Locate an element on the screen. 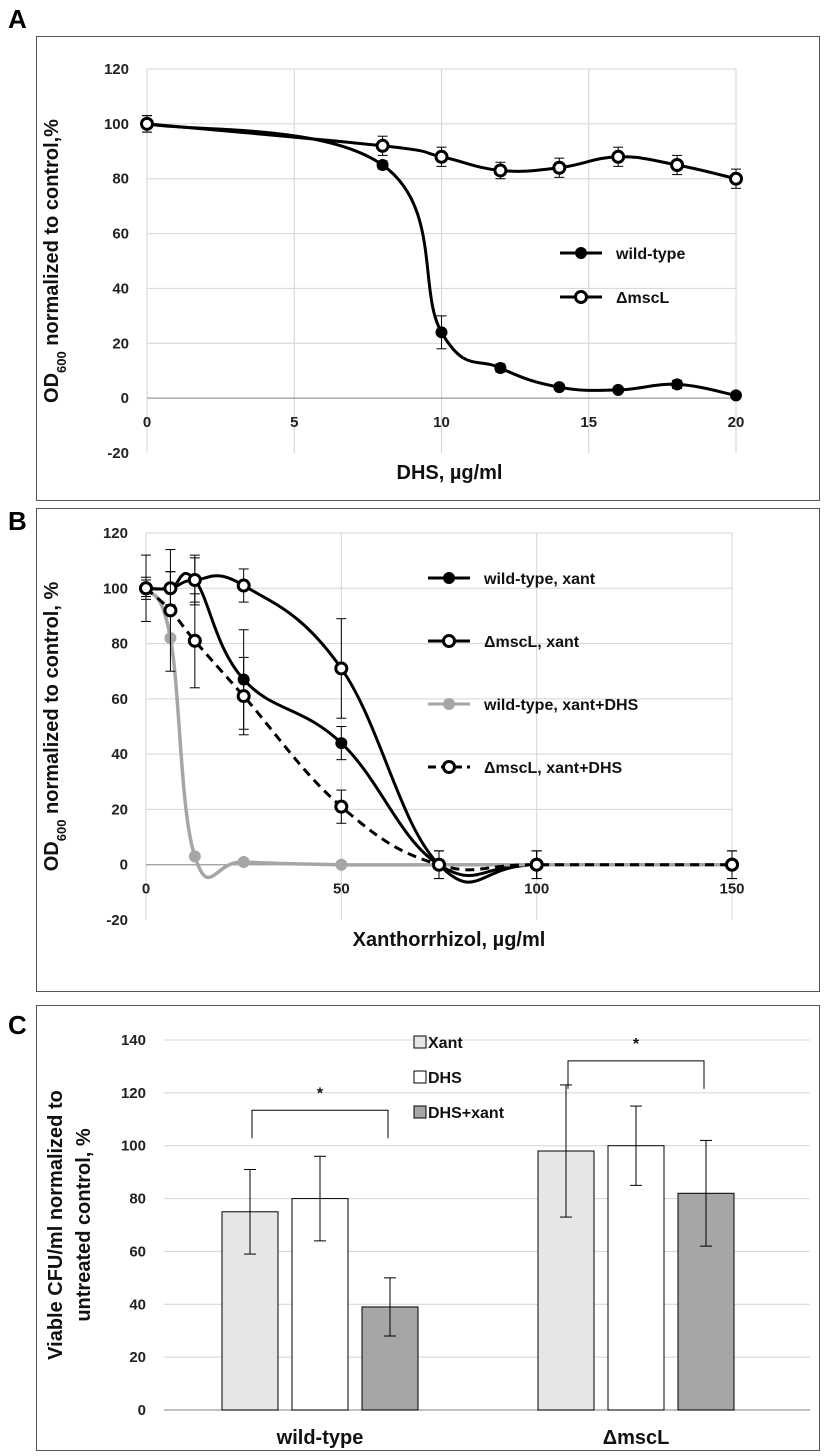 This screenshot has height=1456, width=824. panel-a-ytick-label: 100 is located at coordinates (116, 124).